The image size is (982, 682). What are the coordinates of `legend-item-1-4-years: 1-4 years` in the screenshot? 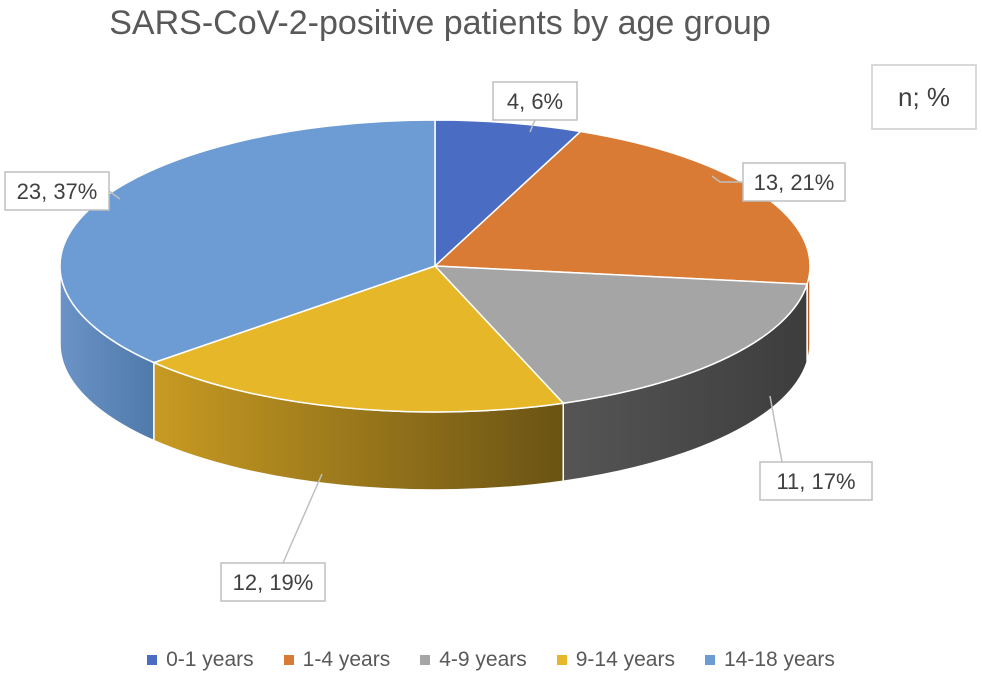 It's located at (337, 660).